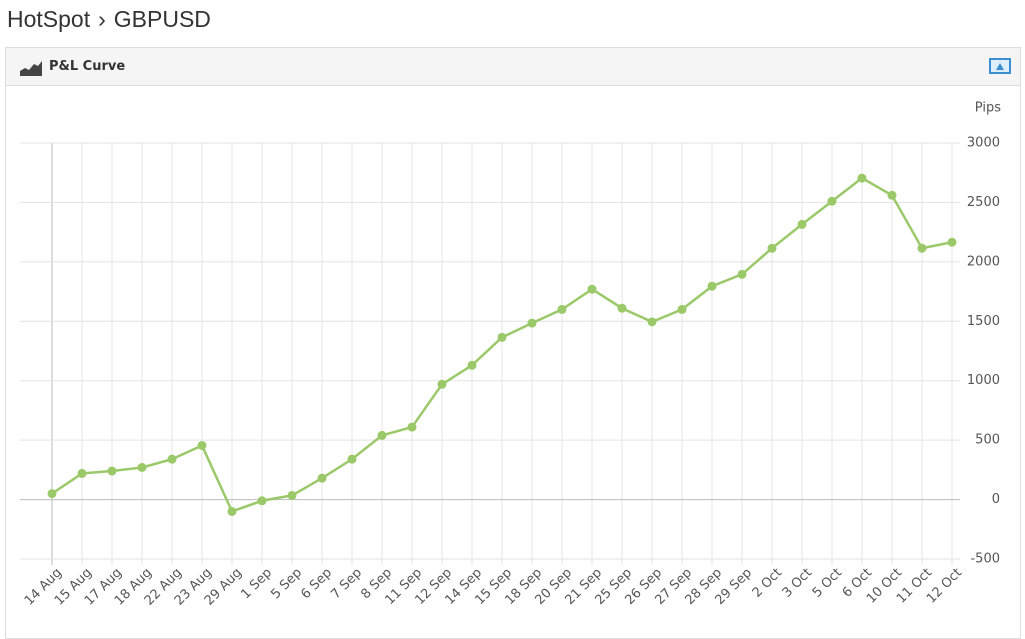 The image size is (1025, 639). Describe the element at coordinates (985, 559) in the screenshot. I see `y-tick-label: -500` at that location.